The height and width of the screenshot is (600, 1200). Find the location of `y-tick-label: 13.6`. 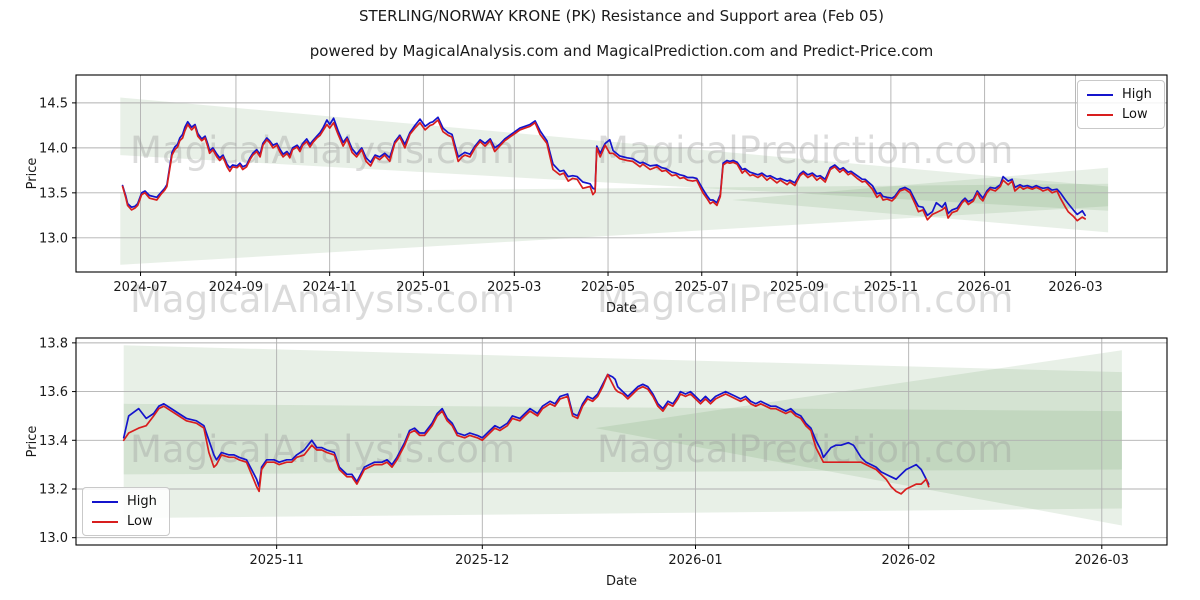

y-tick-label: 13.6 is located at coordinates (53, 392).